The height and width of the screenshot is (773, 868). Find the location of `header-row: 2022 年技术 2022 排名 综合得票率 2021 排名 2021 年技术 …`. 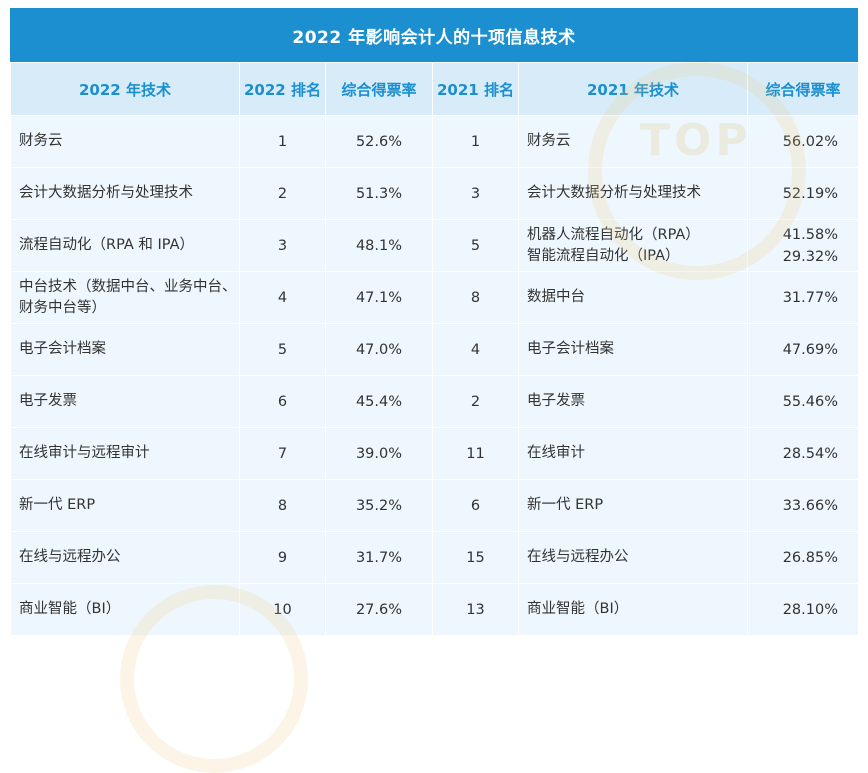

header-row: 2022 年技术 2022 排名 综合得票率 2021 排名 2021 年技术 … is located at coordinates (434, 89).